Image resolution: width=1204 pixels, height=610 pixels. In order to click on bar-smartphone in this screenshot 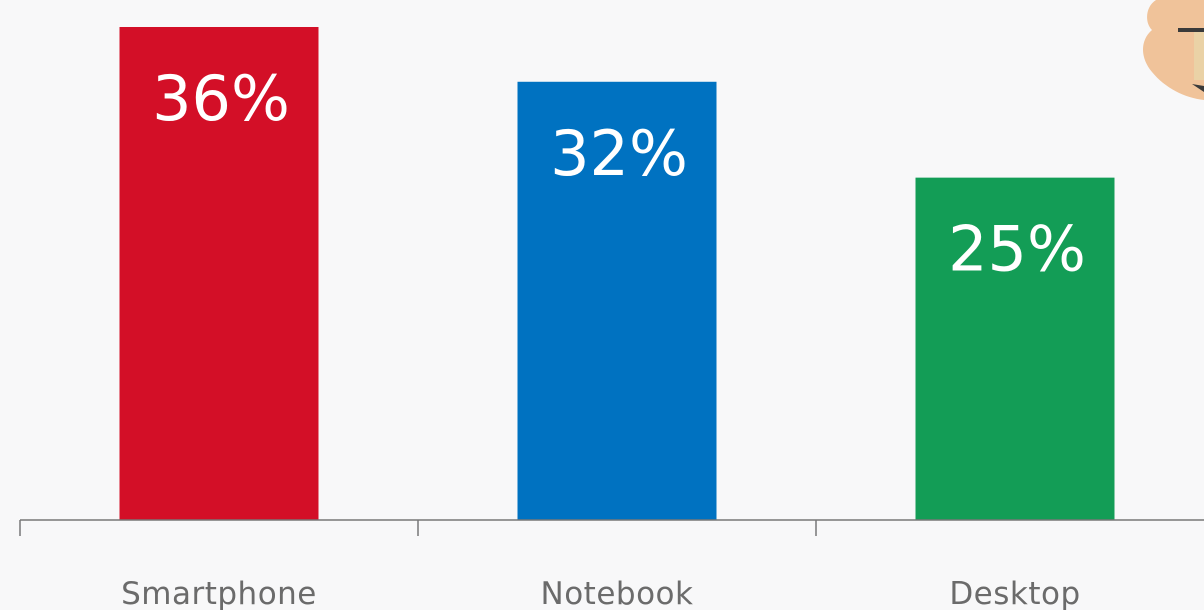, I will do `click(219, 273)`.